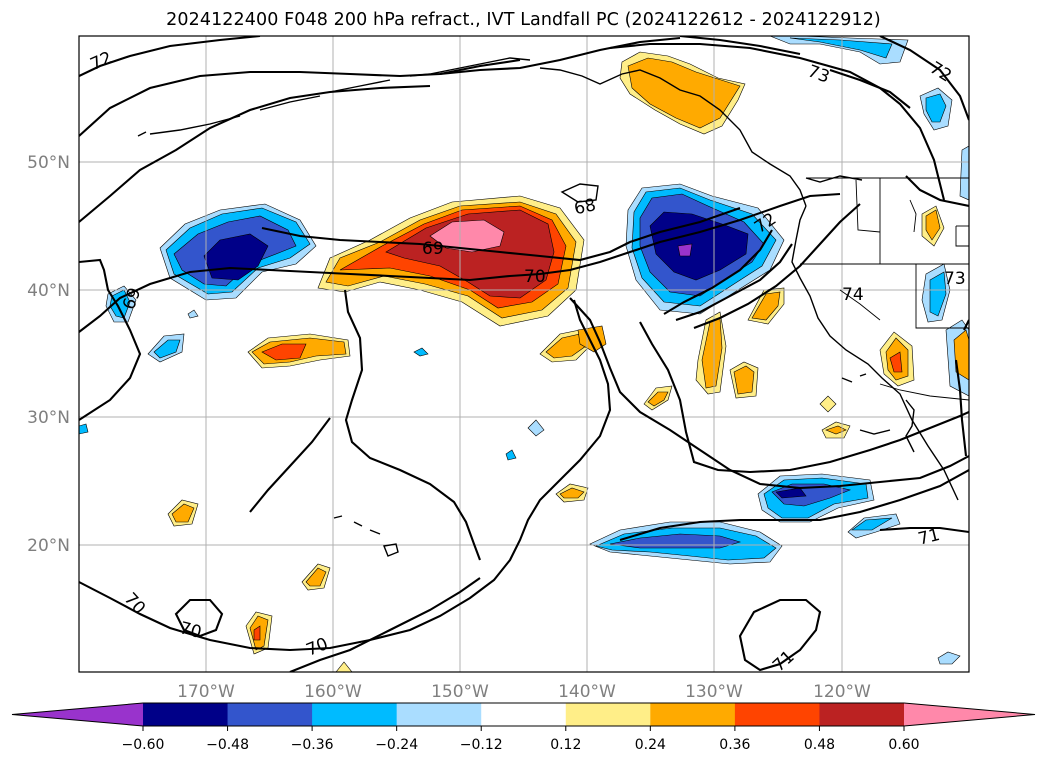  I want to click on lat-label: 40°N, so click(48, 291).